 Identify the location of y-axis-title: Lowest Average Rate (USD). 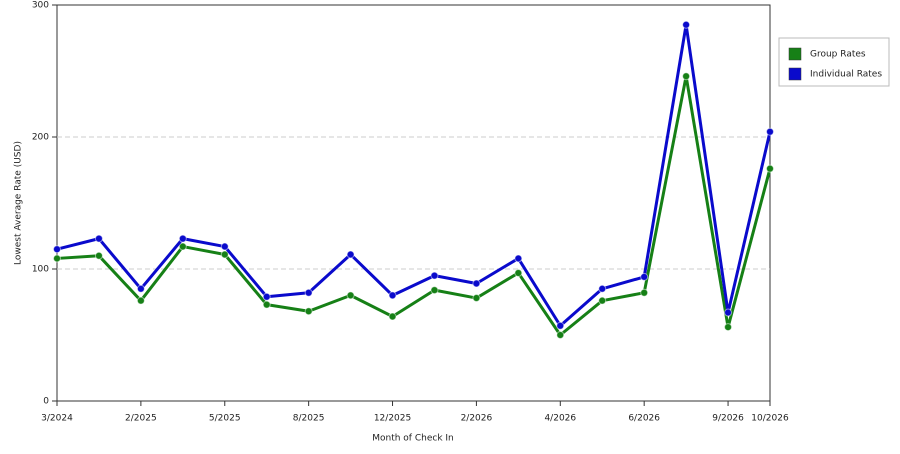
(19, 203).